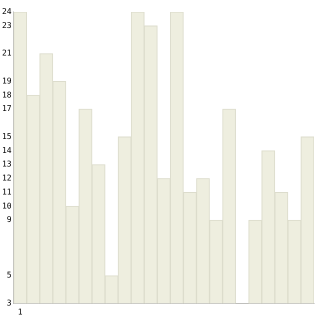  Describe the element at coordinates (7, 81) in the screenshot. I see `y-tick-label: 19` at that location.